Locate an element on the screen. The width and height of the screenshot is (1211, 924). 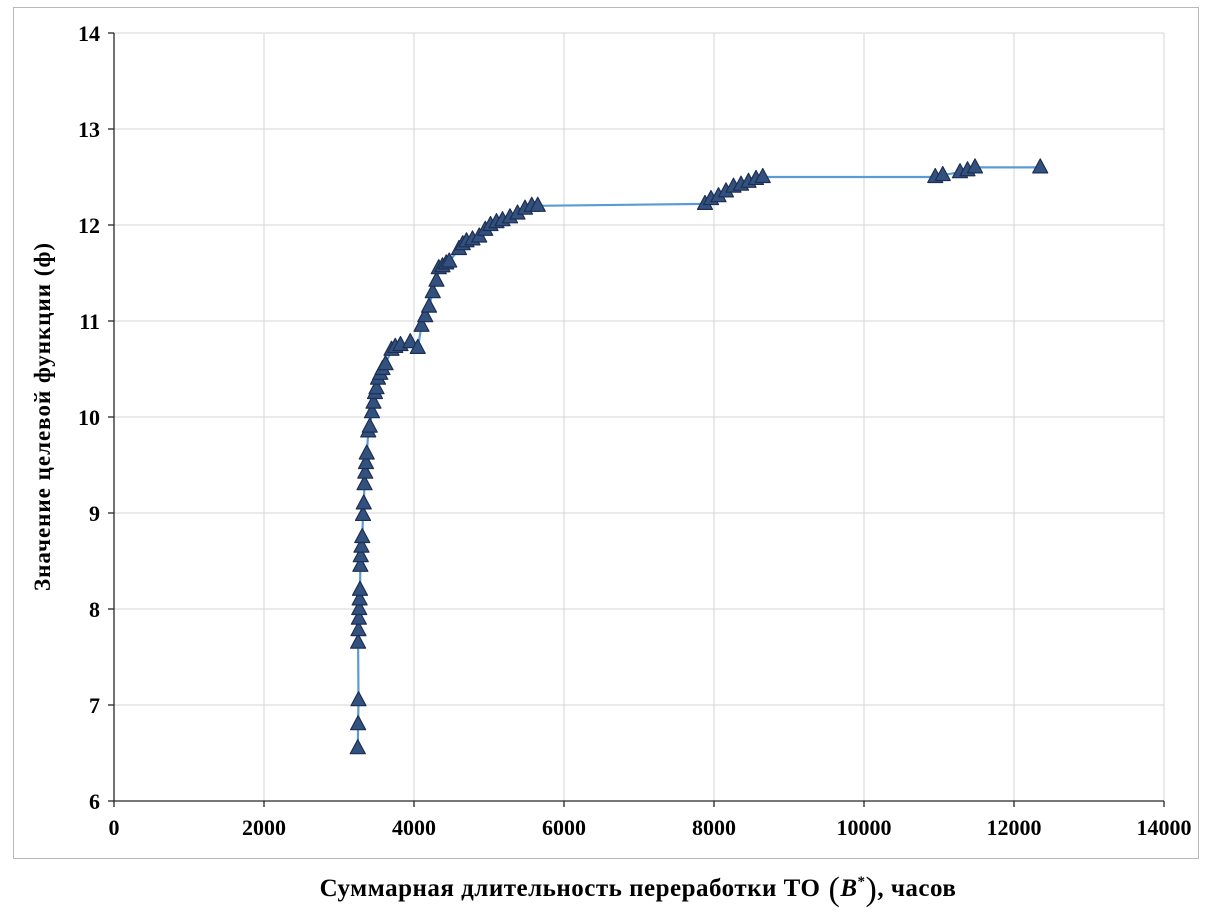
x-tick-label: 0 is located at coordinates (114, 827).